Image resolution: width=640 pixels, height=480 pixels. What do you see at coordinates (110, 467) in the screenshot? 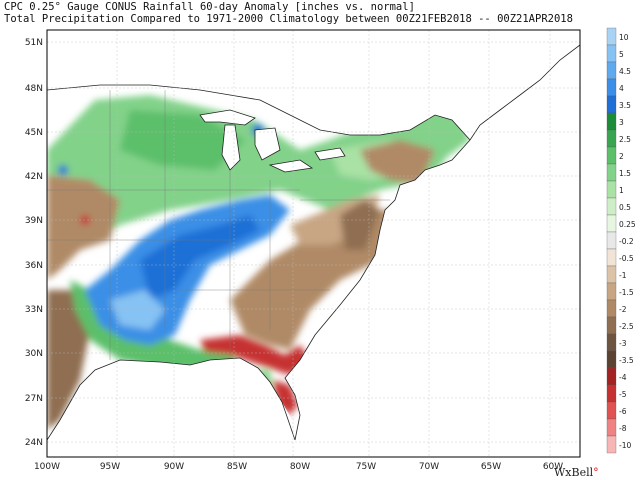
I see `lon-label: 95W` at bounding box center [110, 467].